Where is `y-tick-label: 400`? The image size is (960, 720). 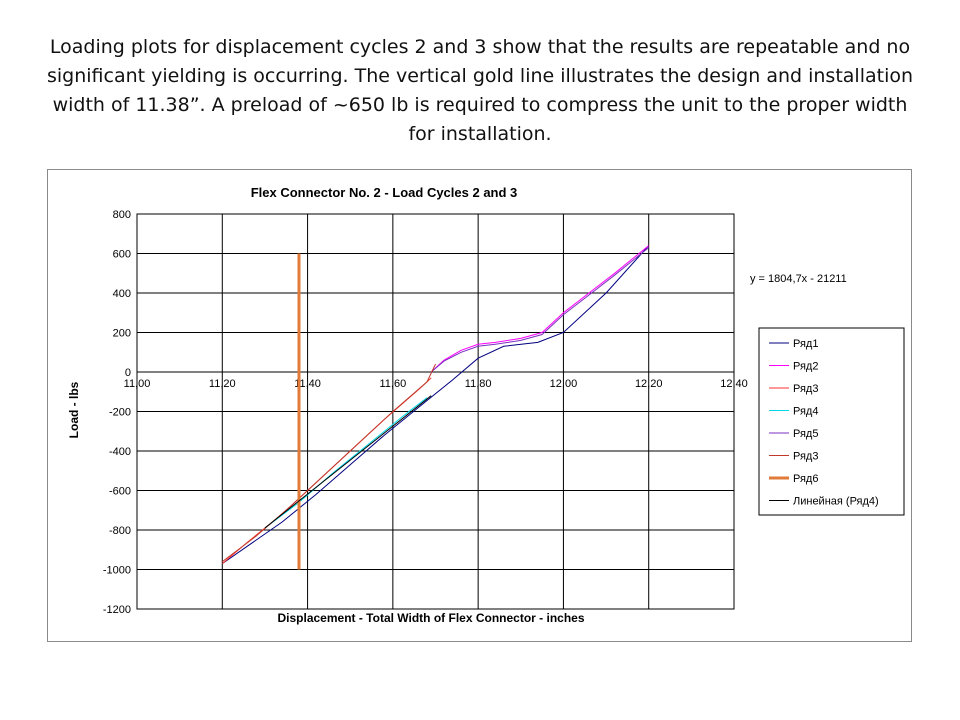
y-tick-label: 400 is located at coordinates (122, 294).